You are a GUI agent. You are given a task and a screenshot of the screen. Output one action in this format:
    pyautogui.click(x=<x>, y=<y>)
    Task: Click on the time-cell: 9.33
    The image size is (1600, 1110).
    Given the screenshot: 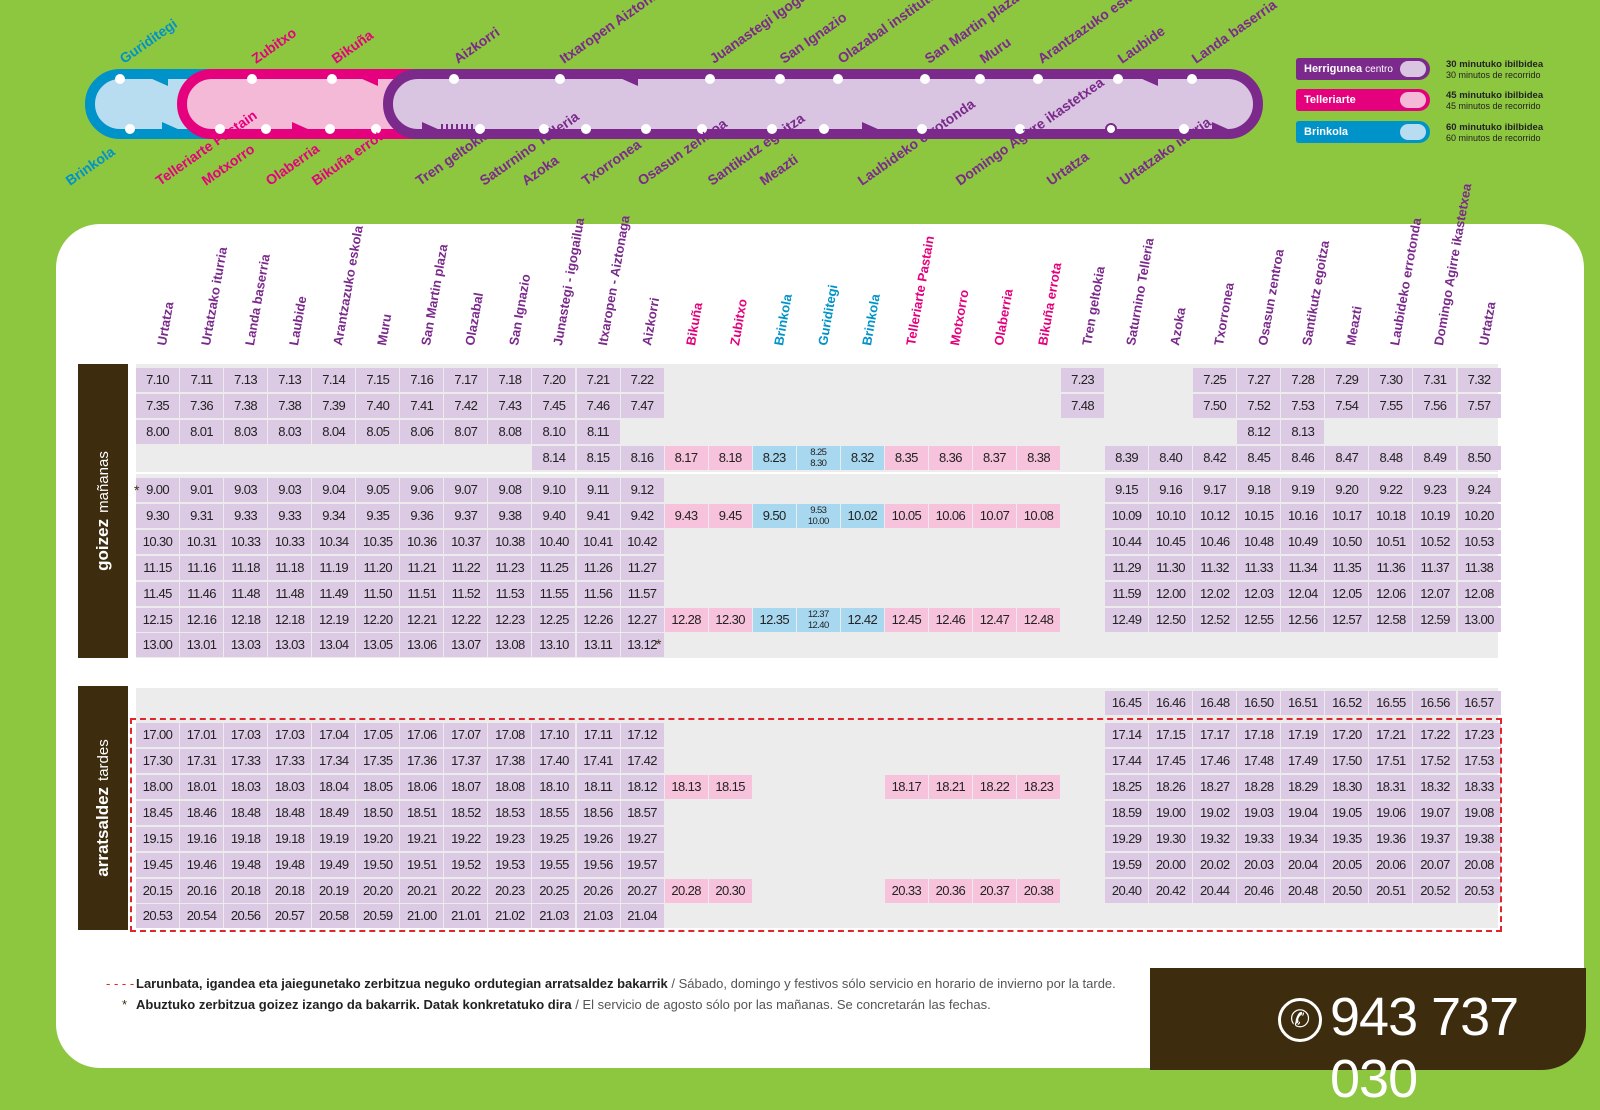 What is the action you would take?
    pyautogui.click(x=246, y=516)
    